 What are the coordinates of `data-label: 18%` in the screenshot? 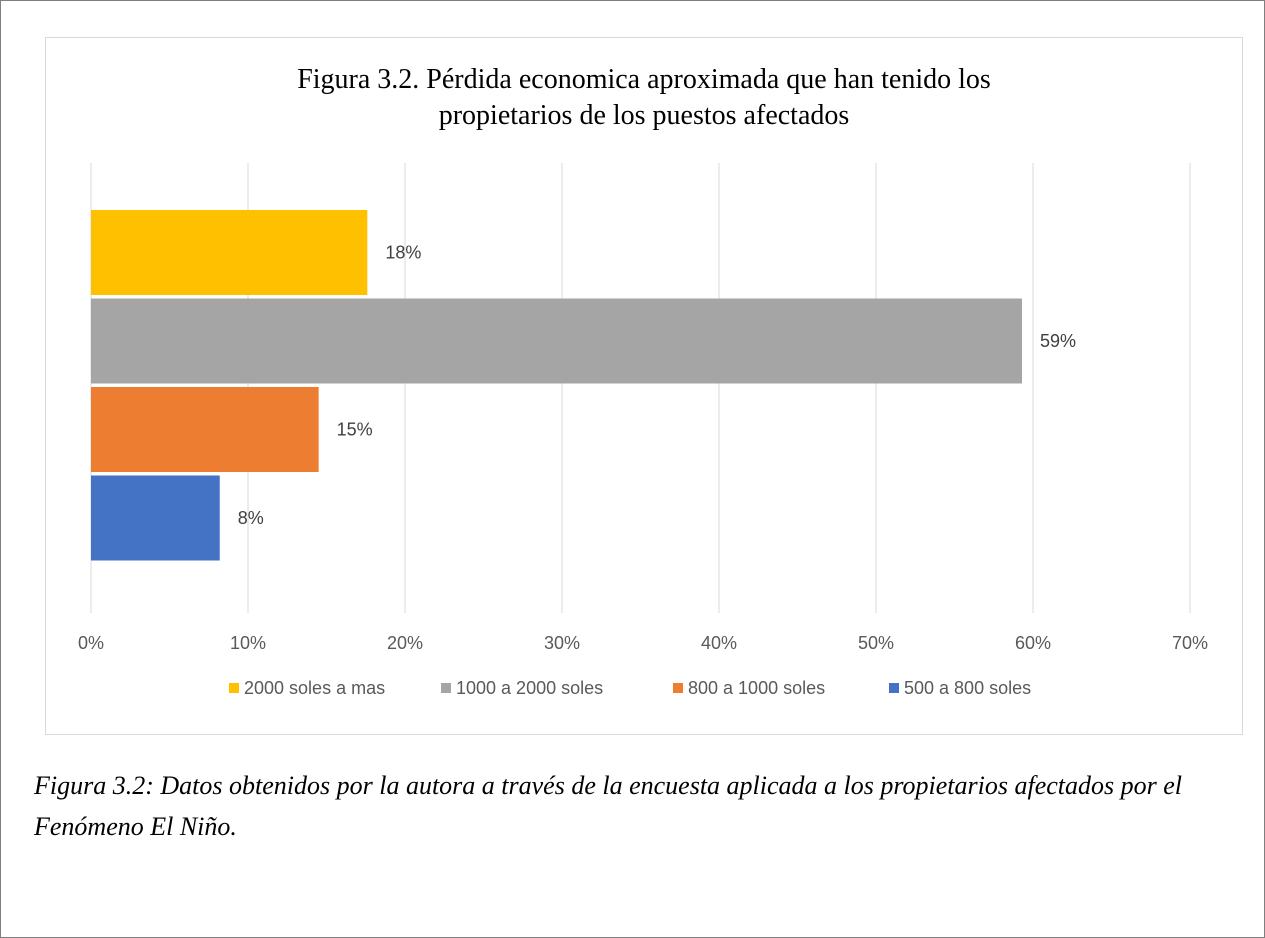 It's located at (403, 253).